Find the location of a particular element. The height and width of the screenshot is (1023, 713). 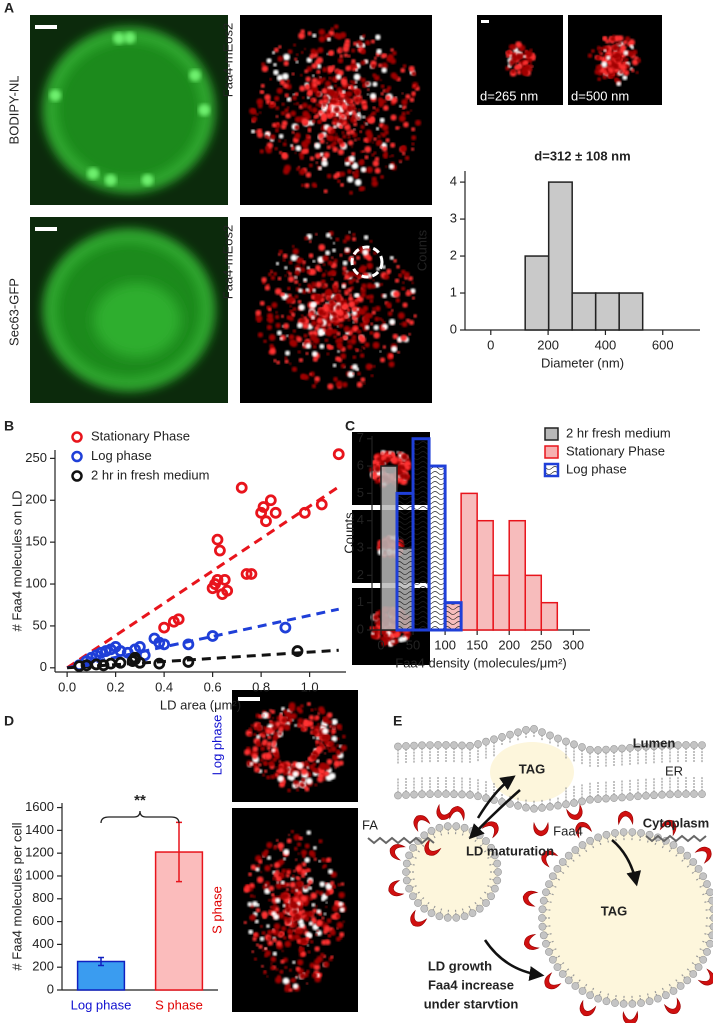

diagram-label: under starvtion is located at coordinates (471, 1003).